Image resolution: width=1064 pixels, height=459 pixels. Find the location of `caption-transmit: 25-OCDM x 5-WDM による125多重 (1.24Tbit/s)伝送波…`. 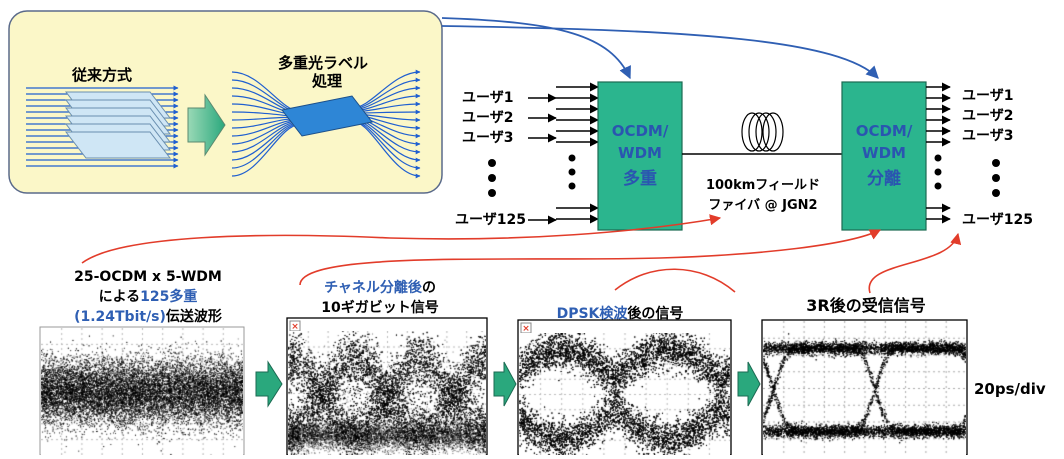

caption-transmit: 25-OCDM x 5-WDM による125多重 (1.24Tbit/s)伝送波… is located at coordinates (148, 297).